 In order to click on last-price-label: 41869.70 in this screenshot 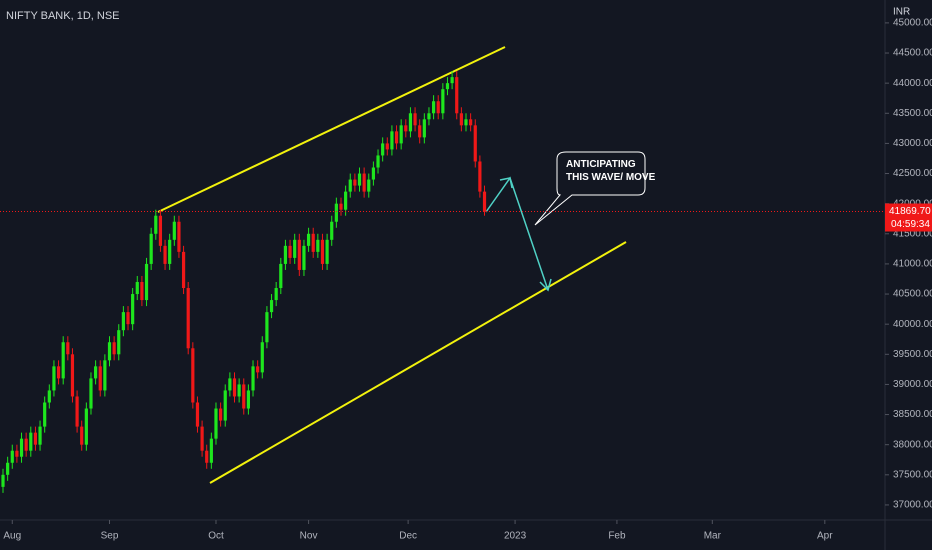, I will do `click(910, 211)`.